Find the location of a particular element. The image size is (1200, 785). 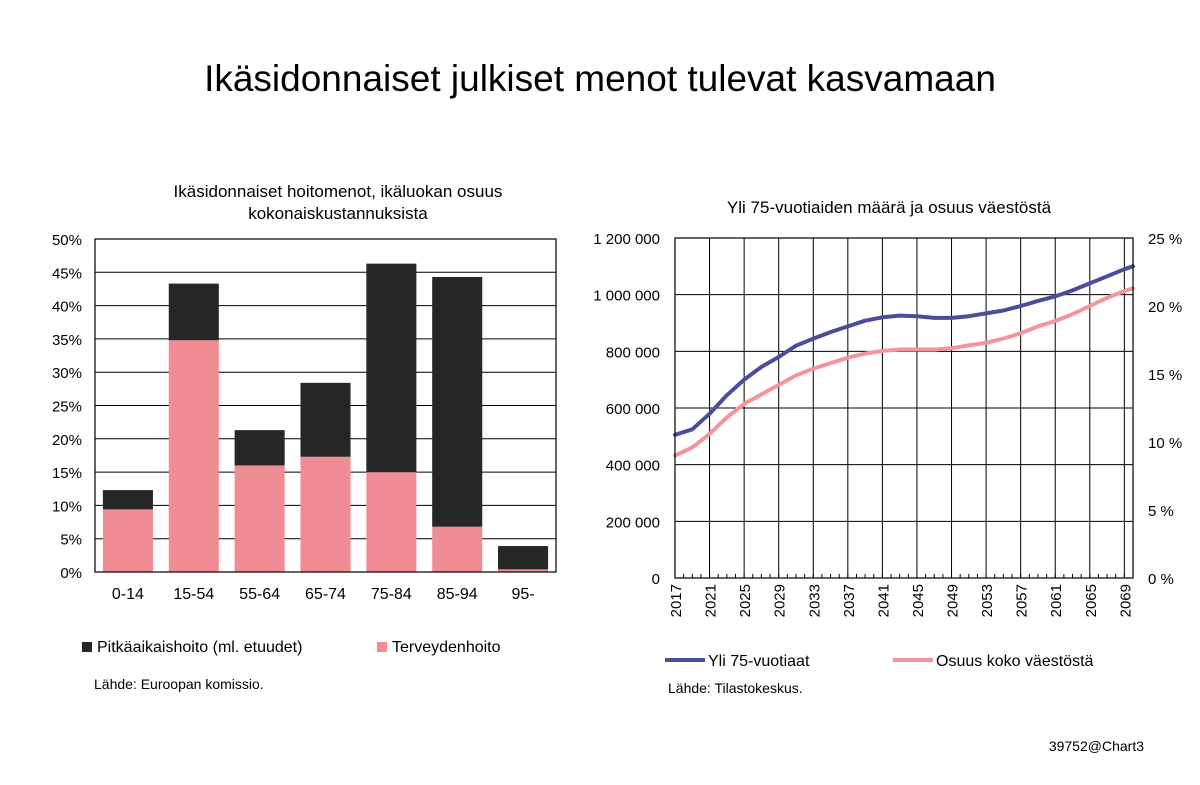

bar-y-tick-label: 10% is located at coordinates (67, 506).